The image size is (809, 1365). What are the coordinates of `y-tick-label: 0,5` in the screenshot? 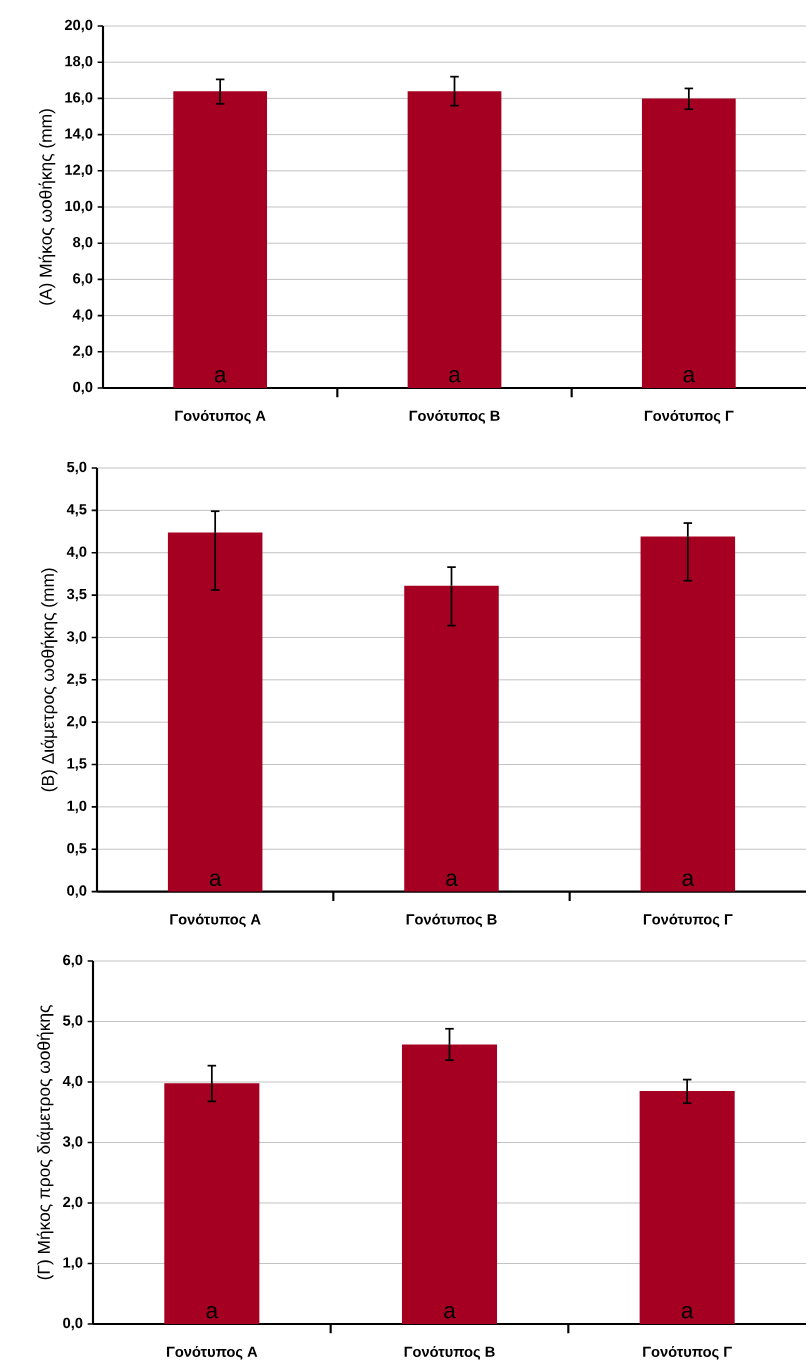 It's located at (77, 849).